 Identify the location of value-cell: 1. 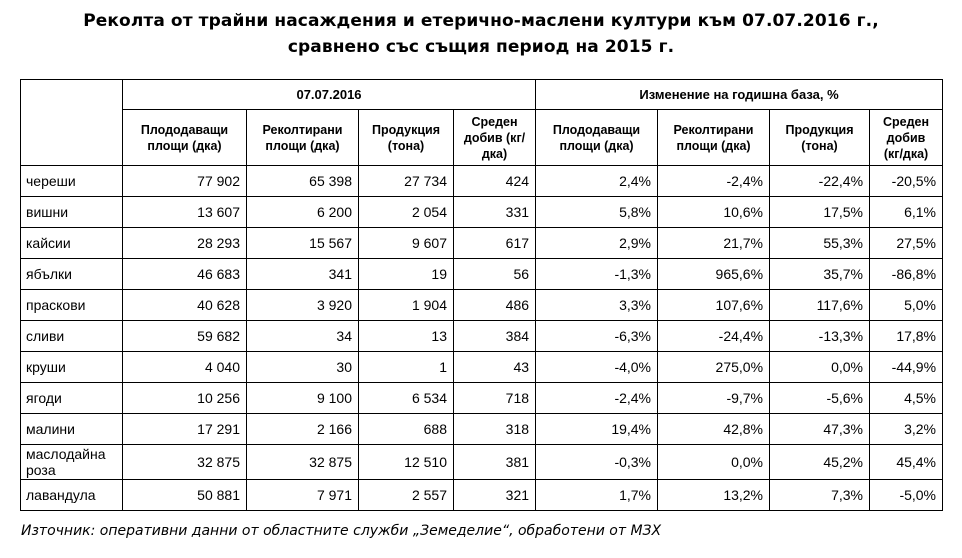
(406, 367).